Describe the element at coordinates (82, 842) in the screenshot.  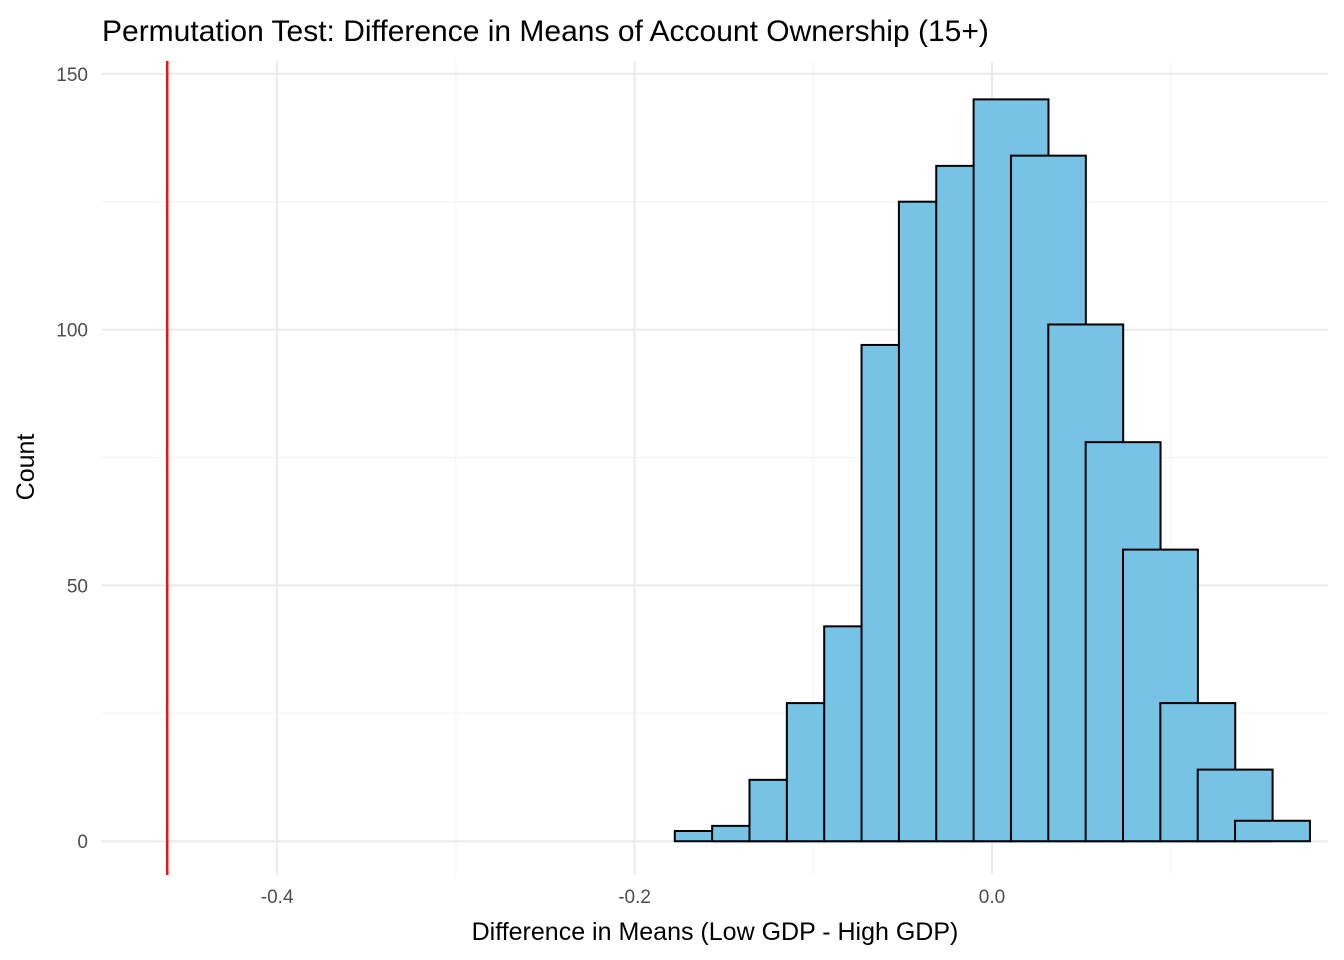
I see `y-tick-label: 0` at that location.